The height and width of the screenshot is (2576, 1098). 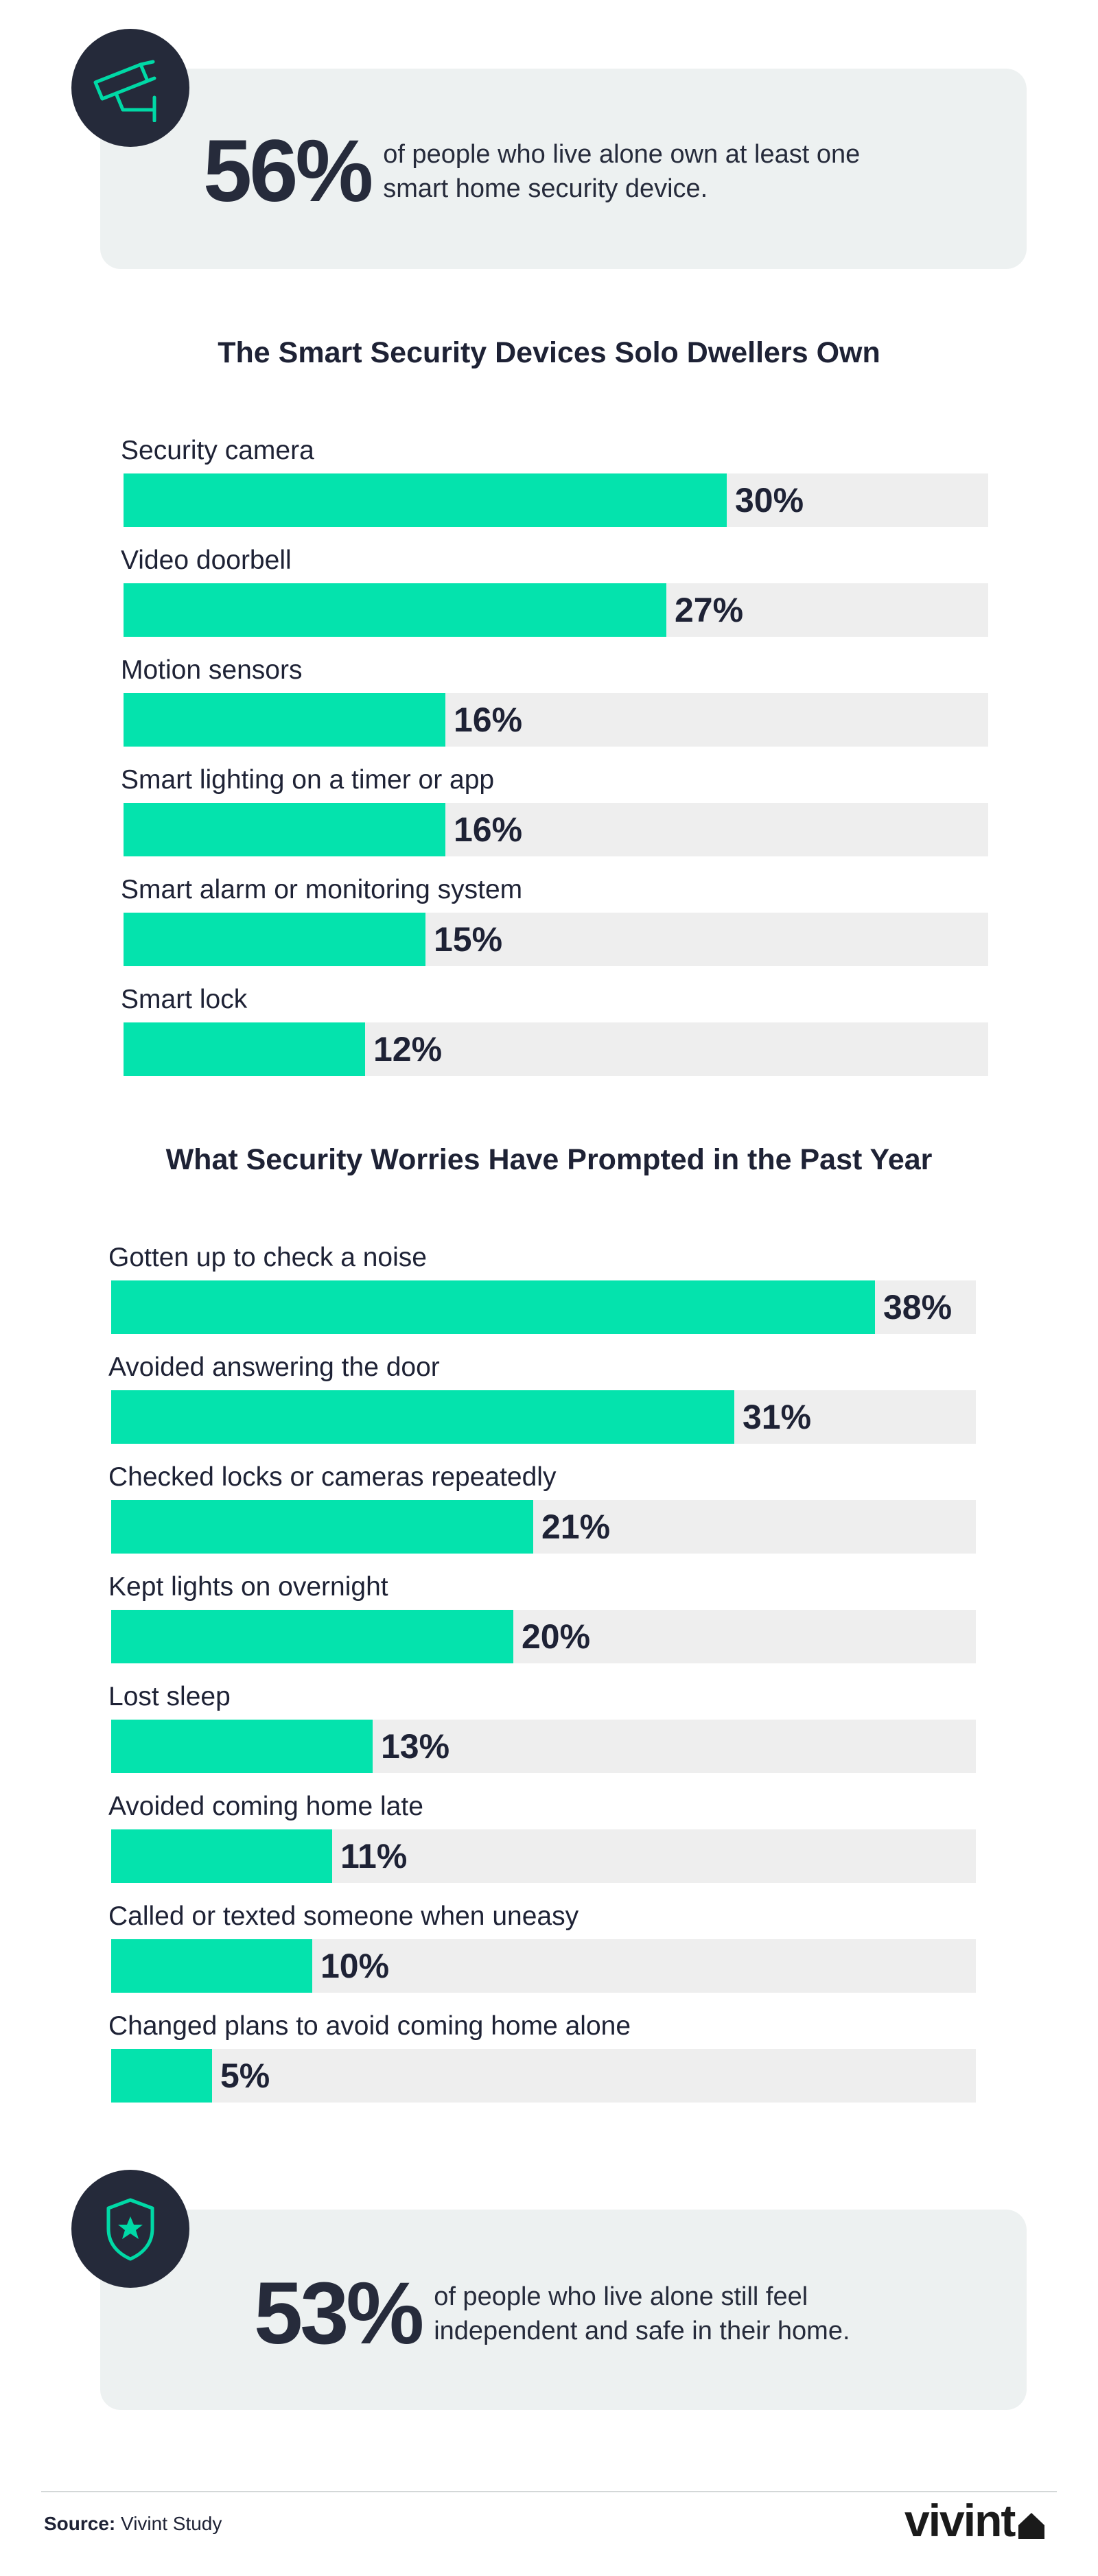 I want to click on chart-1-row: Motion sensors 16%, so click(x=556, y=708).